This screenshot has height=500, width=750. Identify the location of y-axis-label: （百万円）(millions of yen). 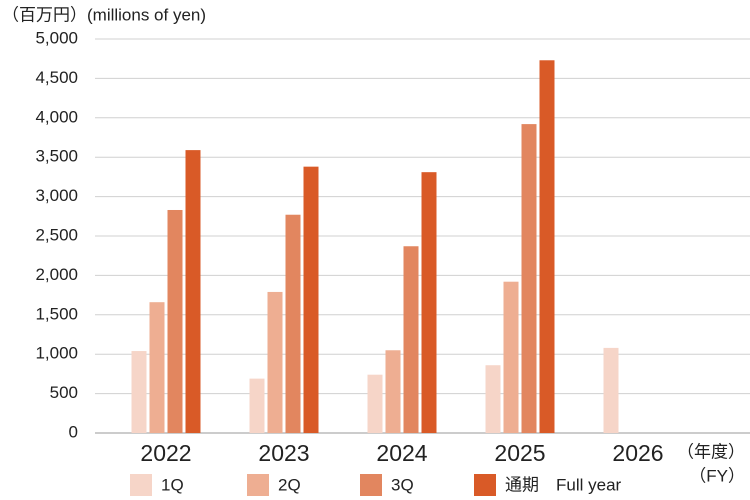
(104, 14).